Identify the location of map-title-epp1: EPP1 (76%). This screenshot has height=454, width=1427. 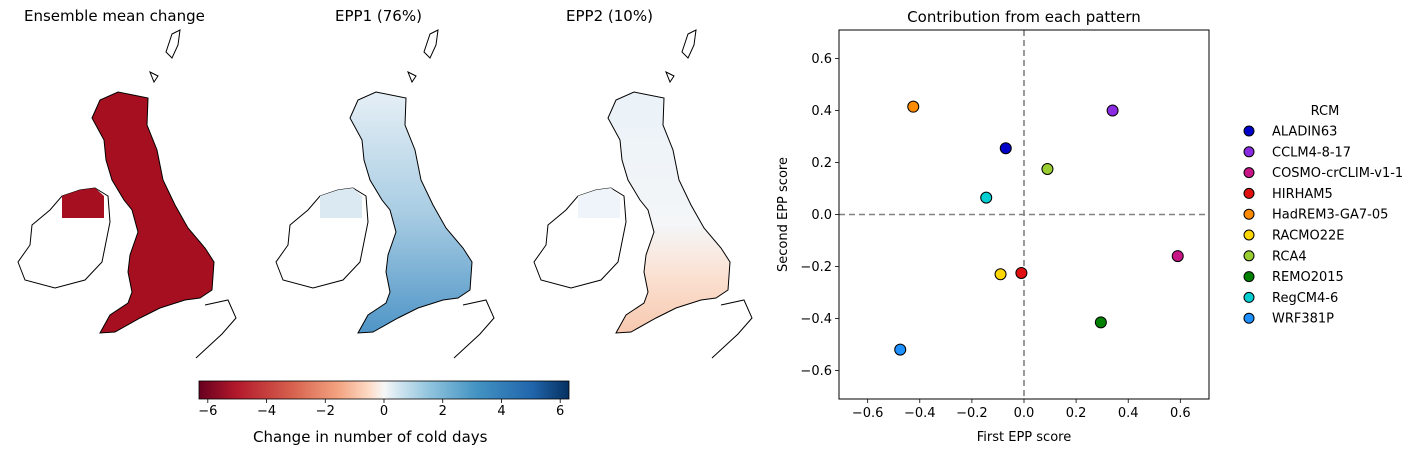
(378, 16).